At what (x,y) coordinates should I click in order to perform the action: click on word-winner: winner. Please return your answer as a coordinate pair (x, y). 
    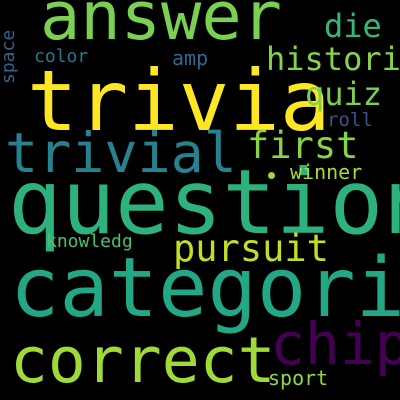
    Looking at the image, I should click on (326, 172).